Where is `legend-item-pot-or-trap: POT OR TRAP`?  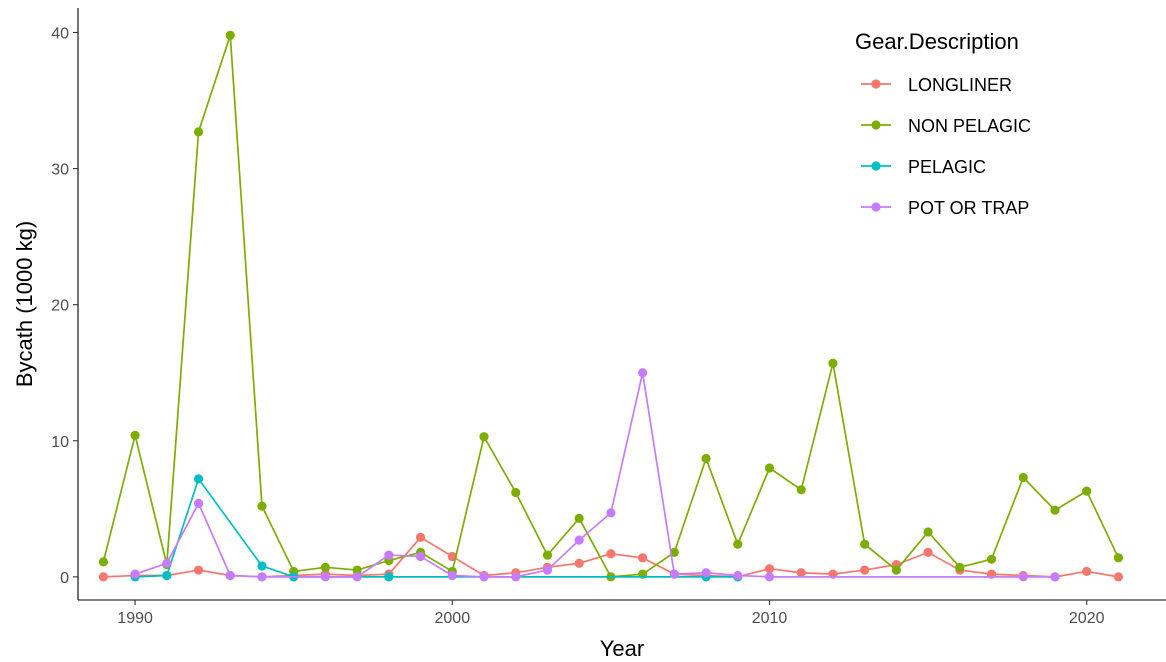 legend-item-pot-or-trap: POT OR TRAP is located at coordinates (945, 208).